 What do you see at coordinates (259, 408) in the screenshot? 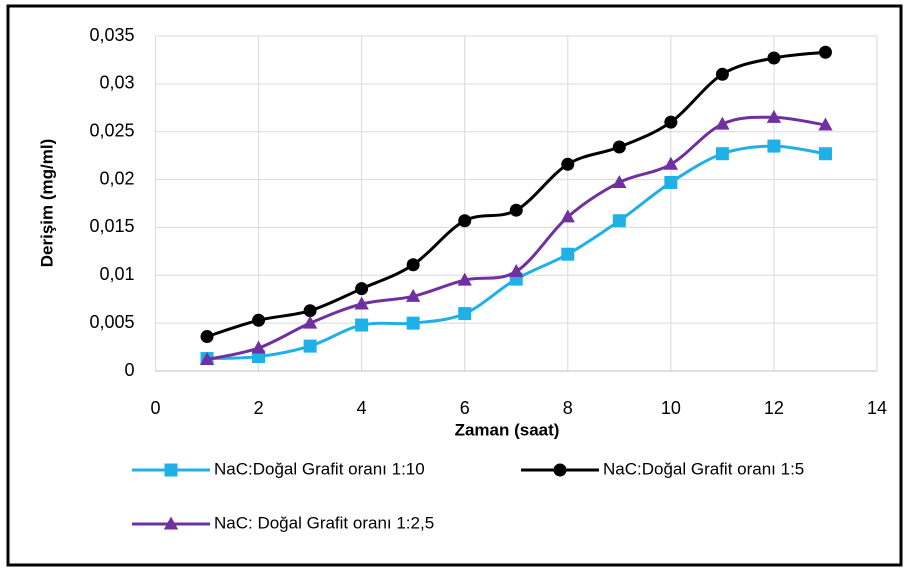
I see `x-tick-label: 2` at bounding box center [259, 408].